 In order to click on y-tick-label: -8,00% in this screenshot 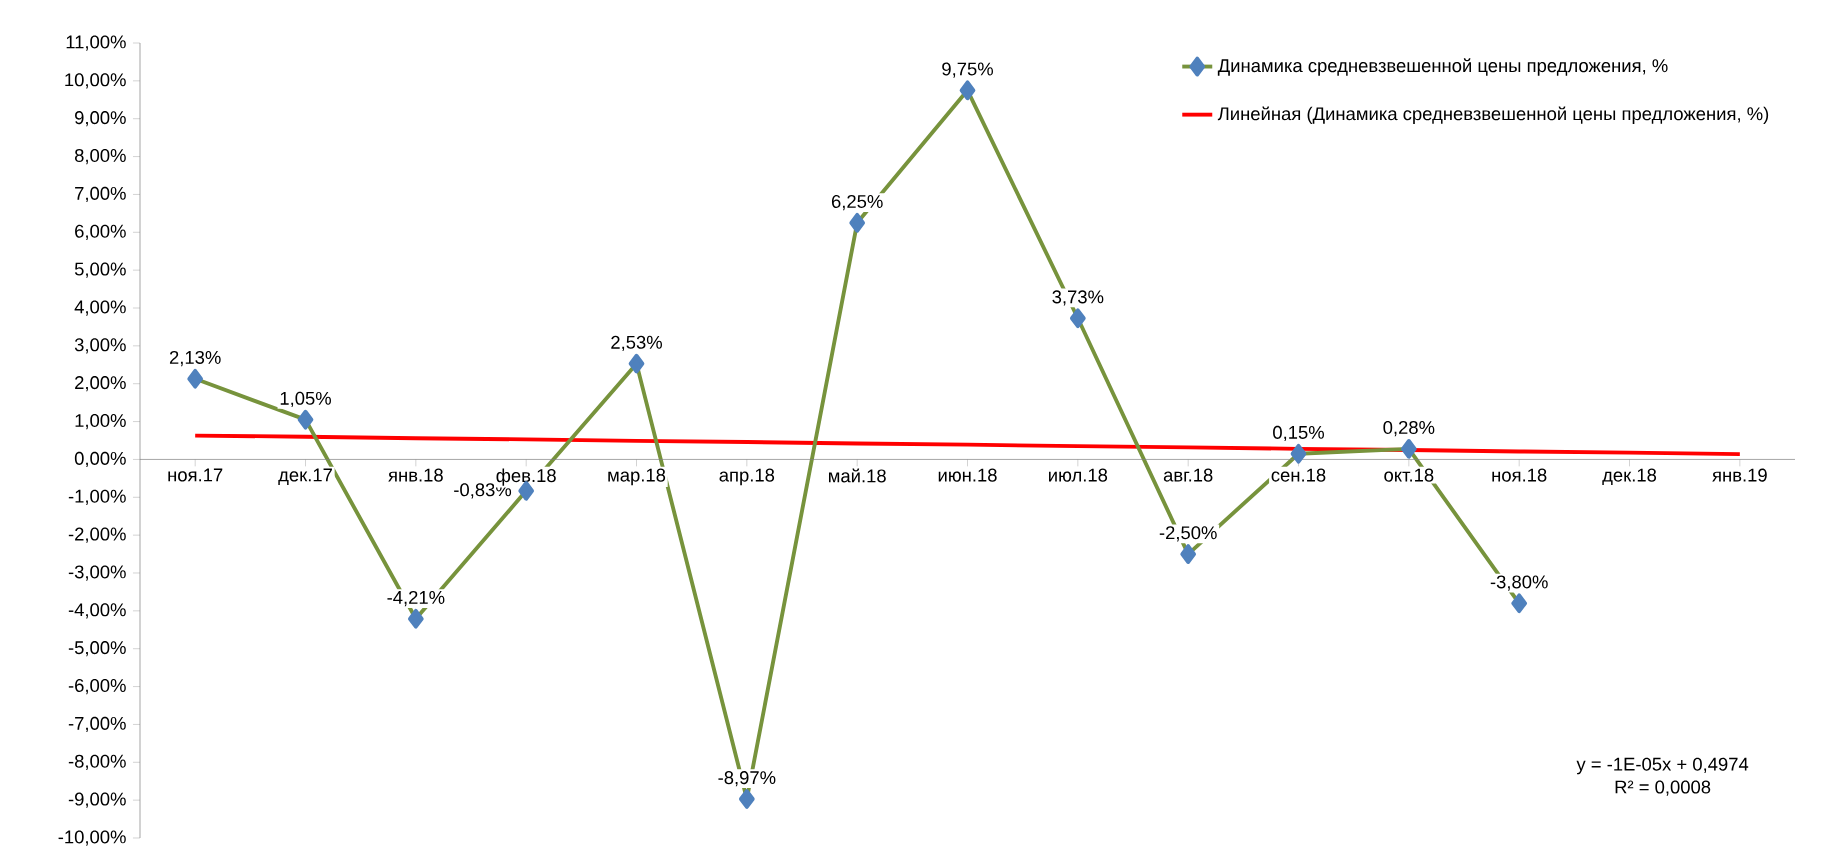, I will do `click(97, 762)`.